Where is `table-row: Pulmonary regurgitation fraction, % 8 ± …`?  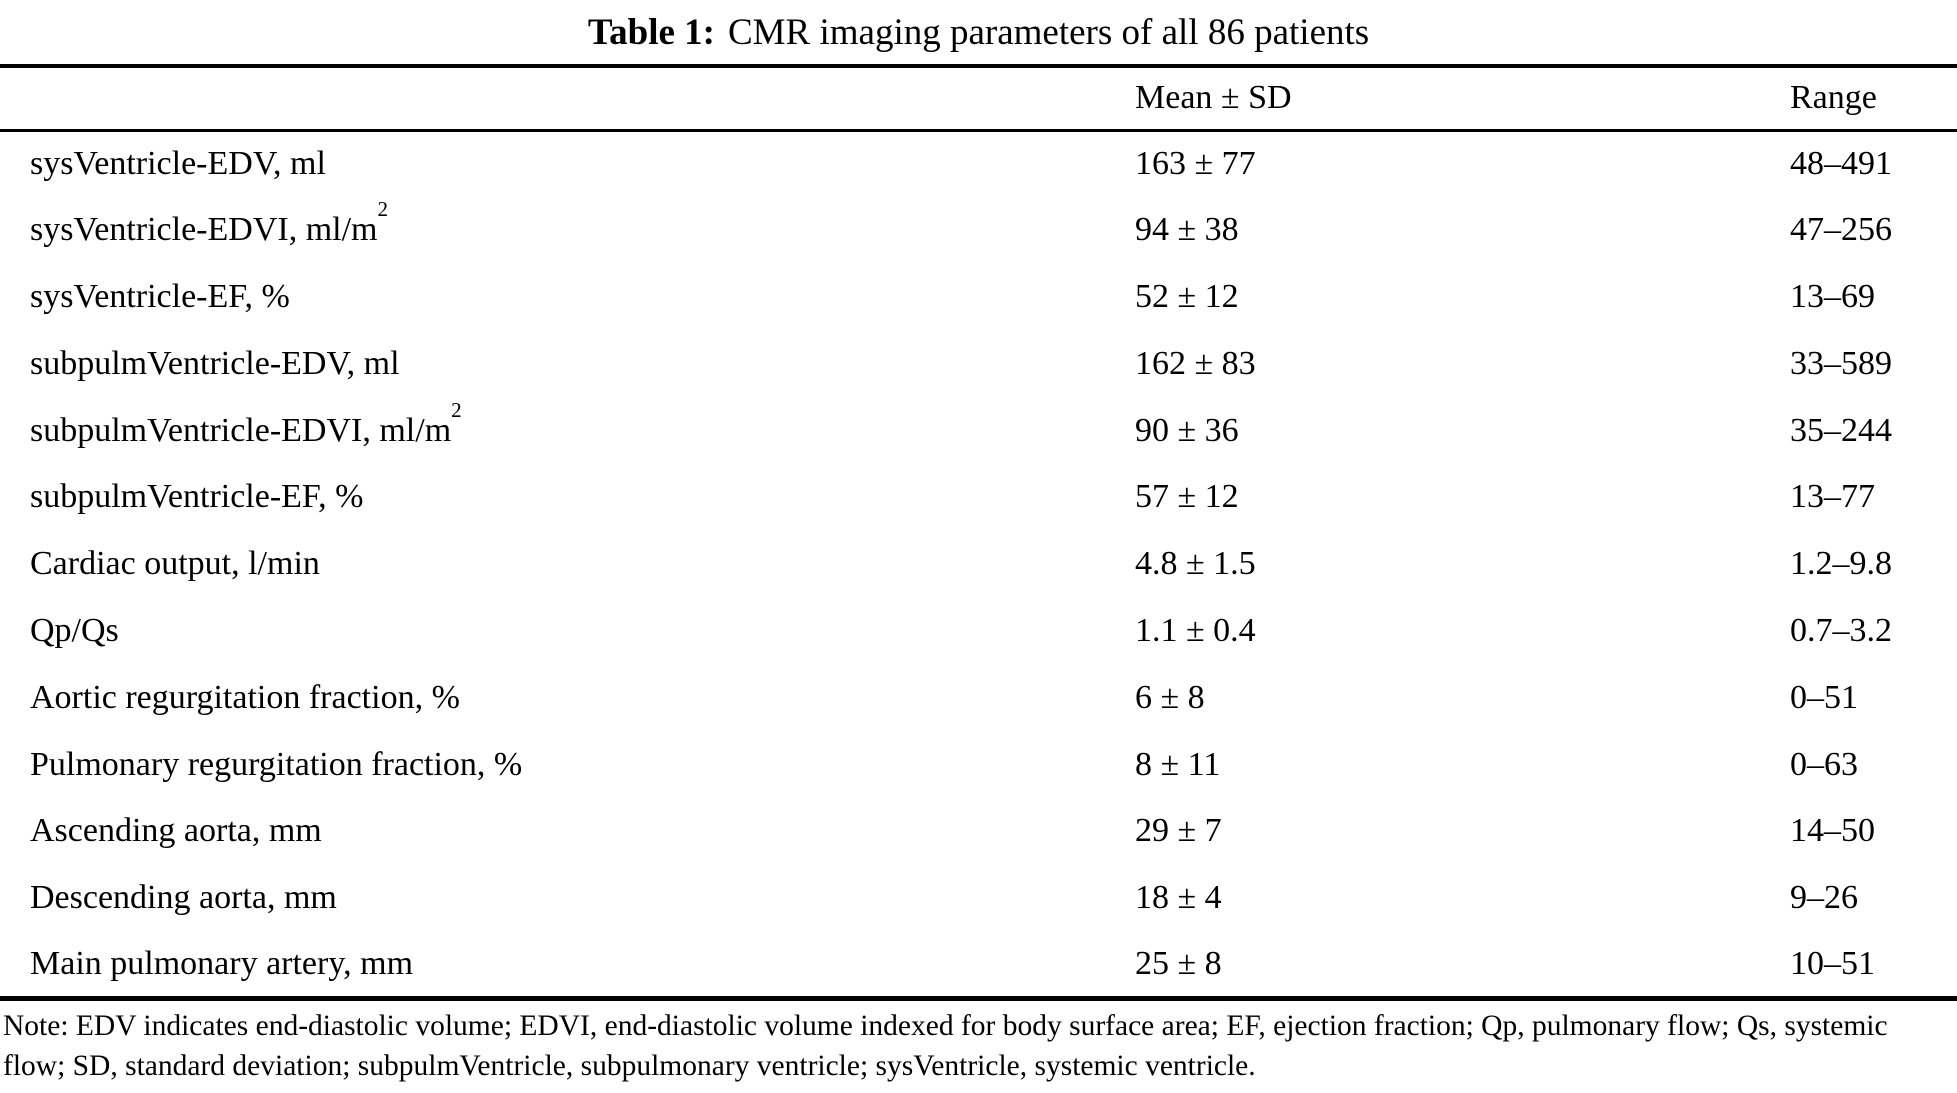
table-row: Pulmonary regurgitation fraction, % 8 ± … is located at coordinates (978, 764).